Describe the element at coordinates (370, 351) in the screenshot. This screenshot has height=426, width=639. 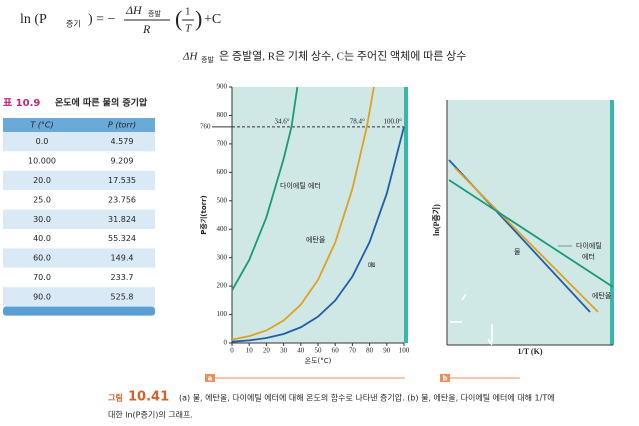
I see `x-tick-label: 80` at that location.